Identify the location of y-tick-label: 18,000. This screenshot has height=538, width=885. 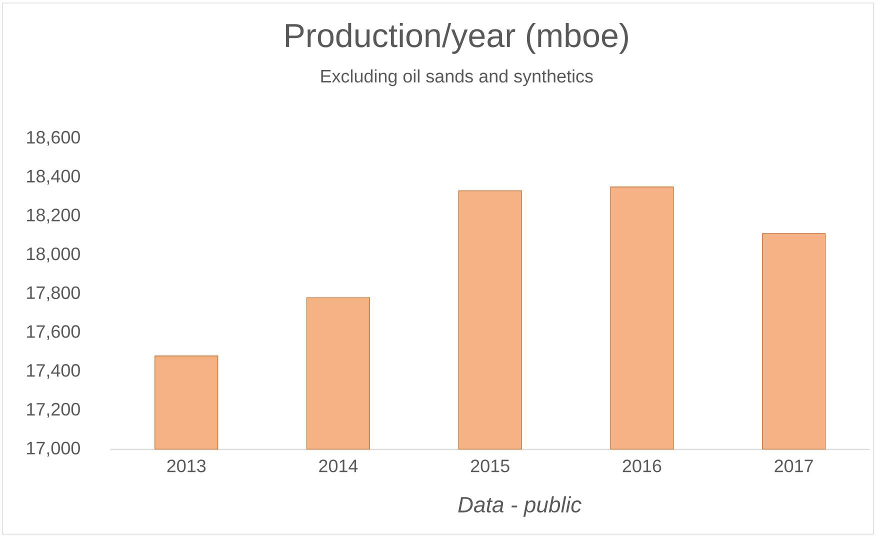
(53, 254).